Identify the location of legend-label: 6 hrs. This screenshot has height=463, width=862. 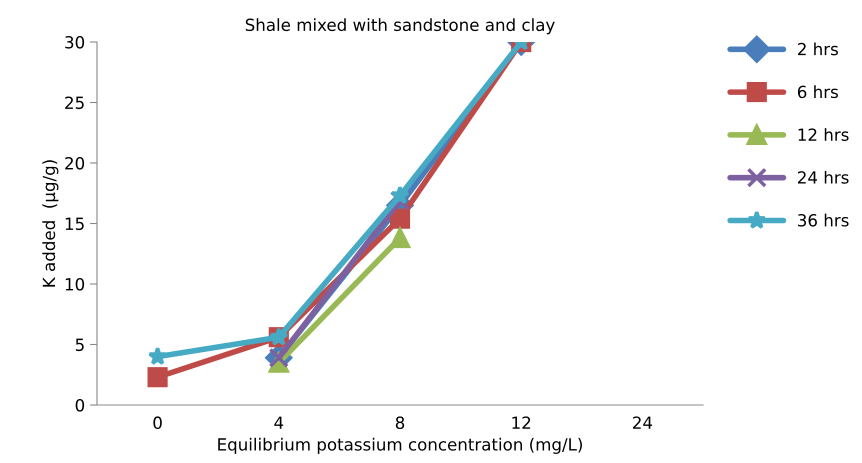
(818, 91).